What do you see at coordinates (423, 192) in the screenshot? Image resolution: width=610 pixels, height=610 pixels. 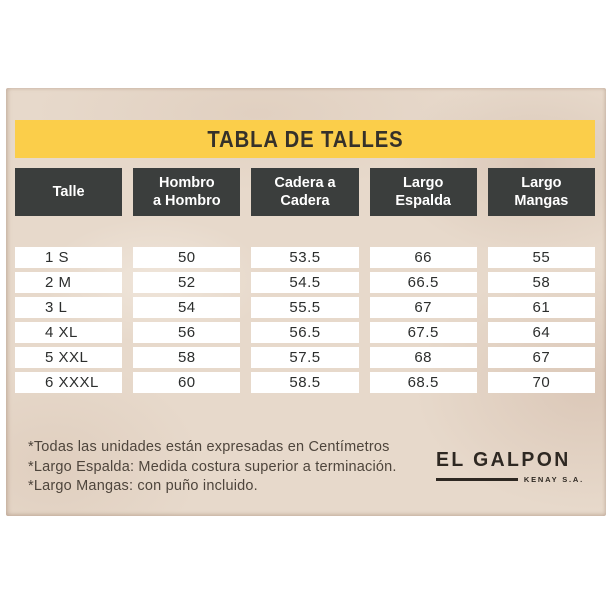 I see `header-cell-largo-espalda: Largo Espalda` at bounding box center [423, 192].